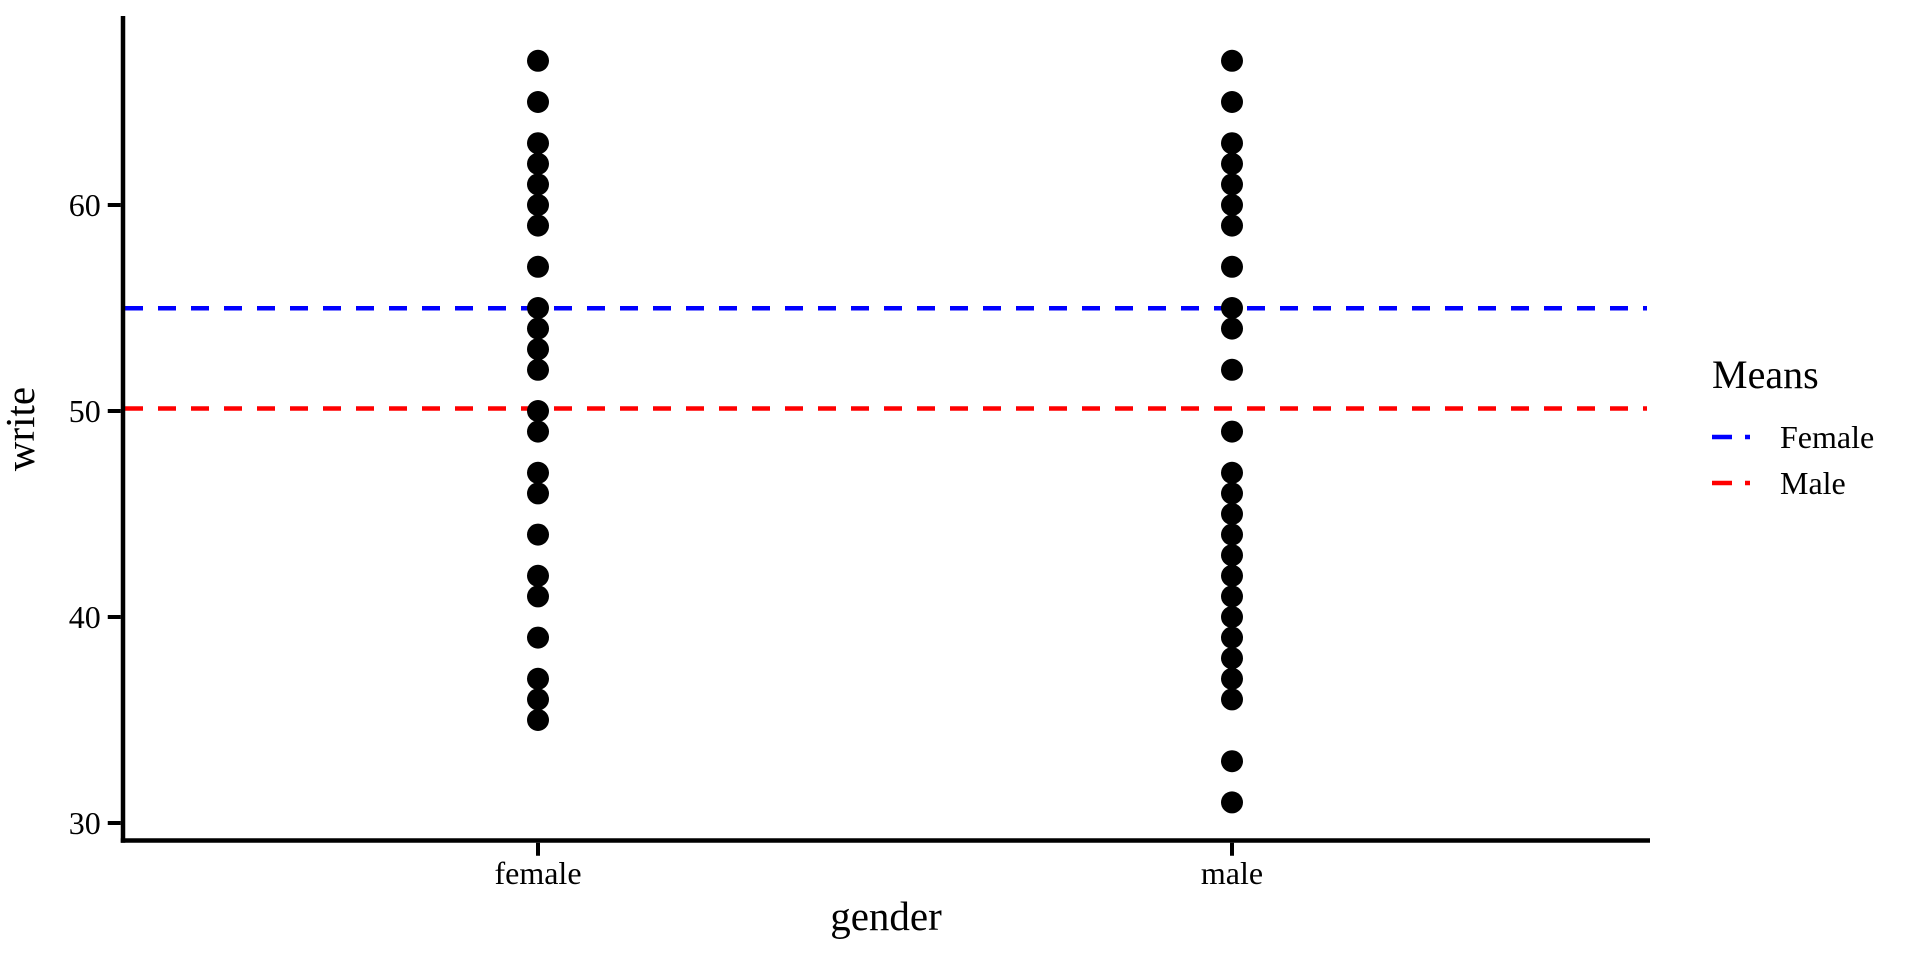 This screenshot has width=1920, height=960. Describe the element at coordinates (537, 873) in the screenshot. I see `x-tick-label-female: female` at that location.